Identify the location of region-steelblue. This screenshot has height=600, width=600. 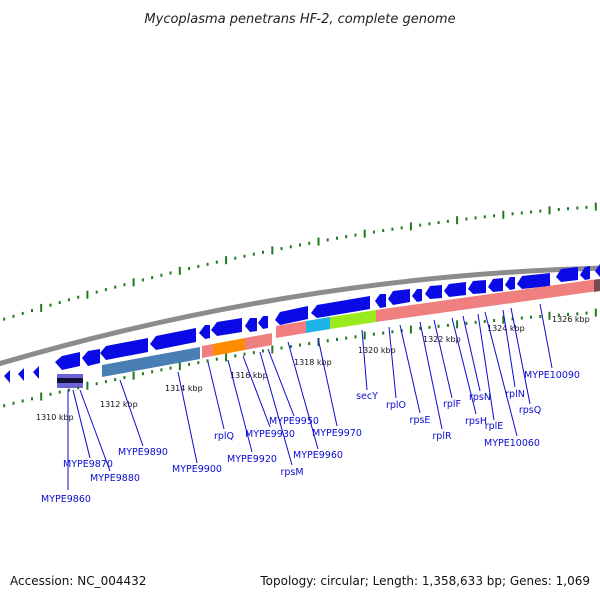
(151, 362).